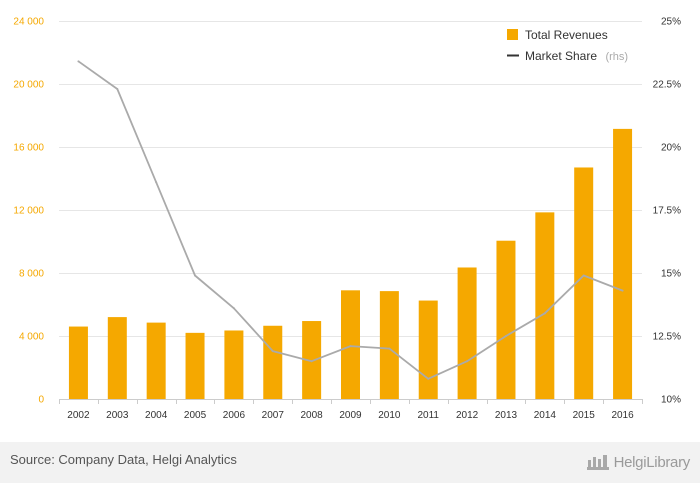  Describe the element at coordinates (195, 415) in the screenshot. I see `x-tick-label: 2005` at that location.